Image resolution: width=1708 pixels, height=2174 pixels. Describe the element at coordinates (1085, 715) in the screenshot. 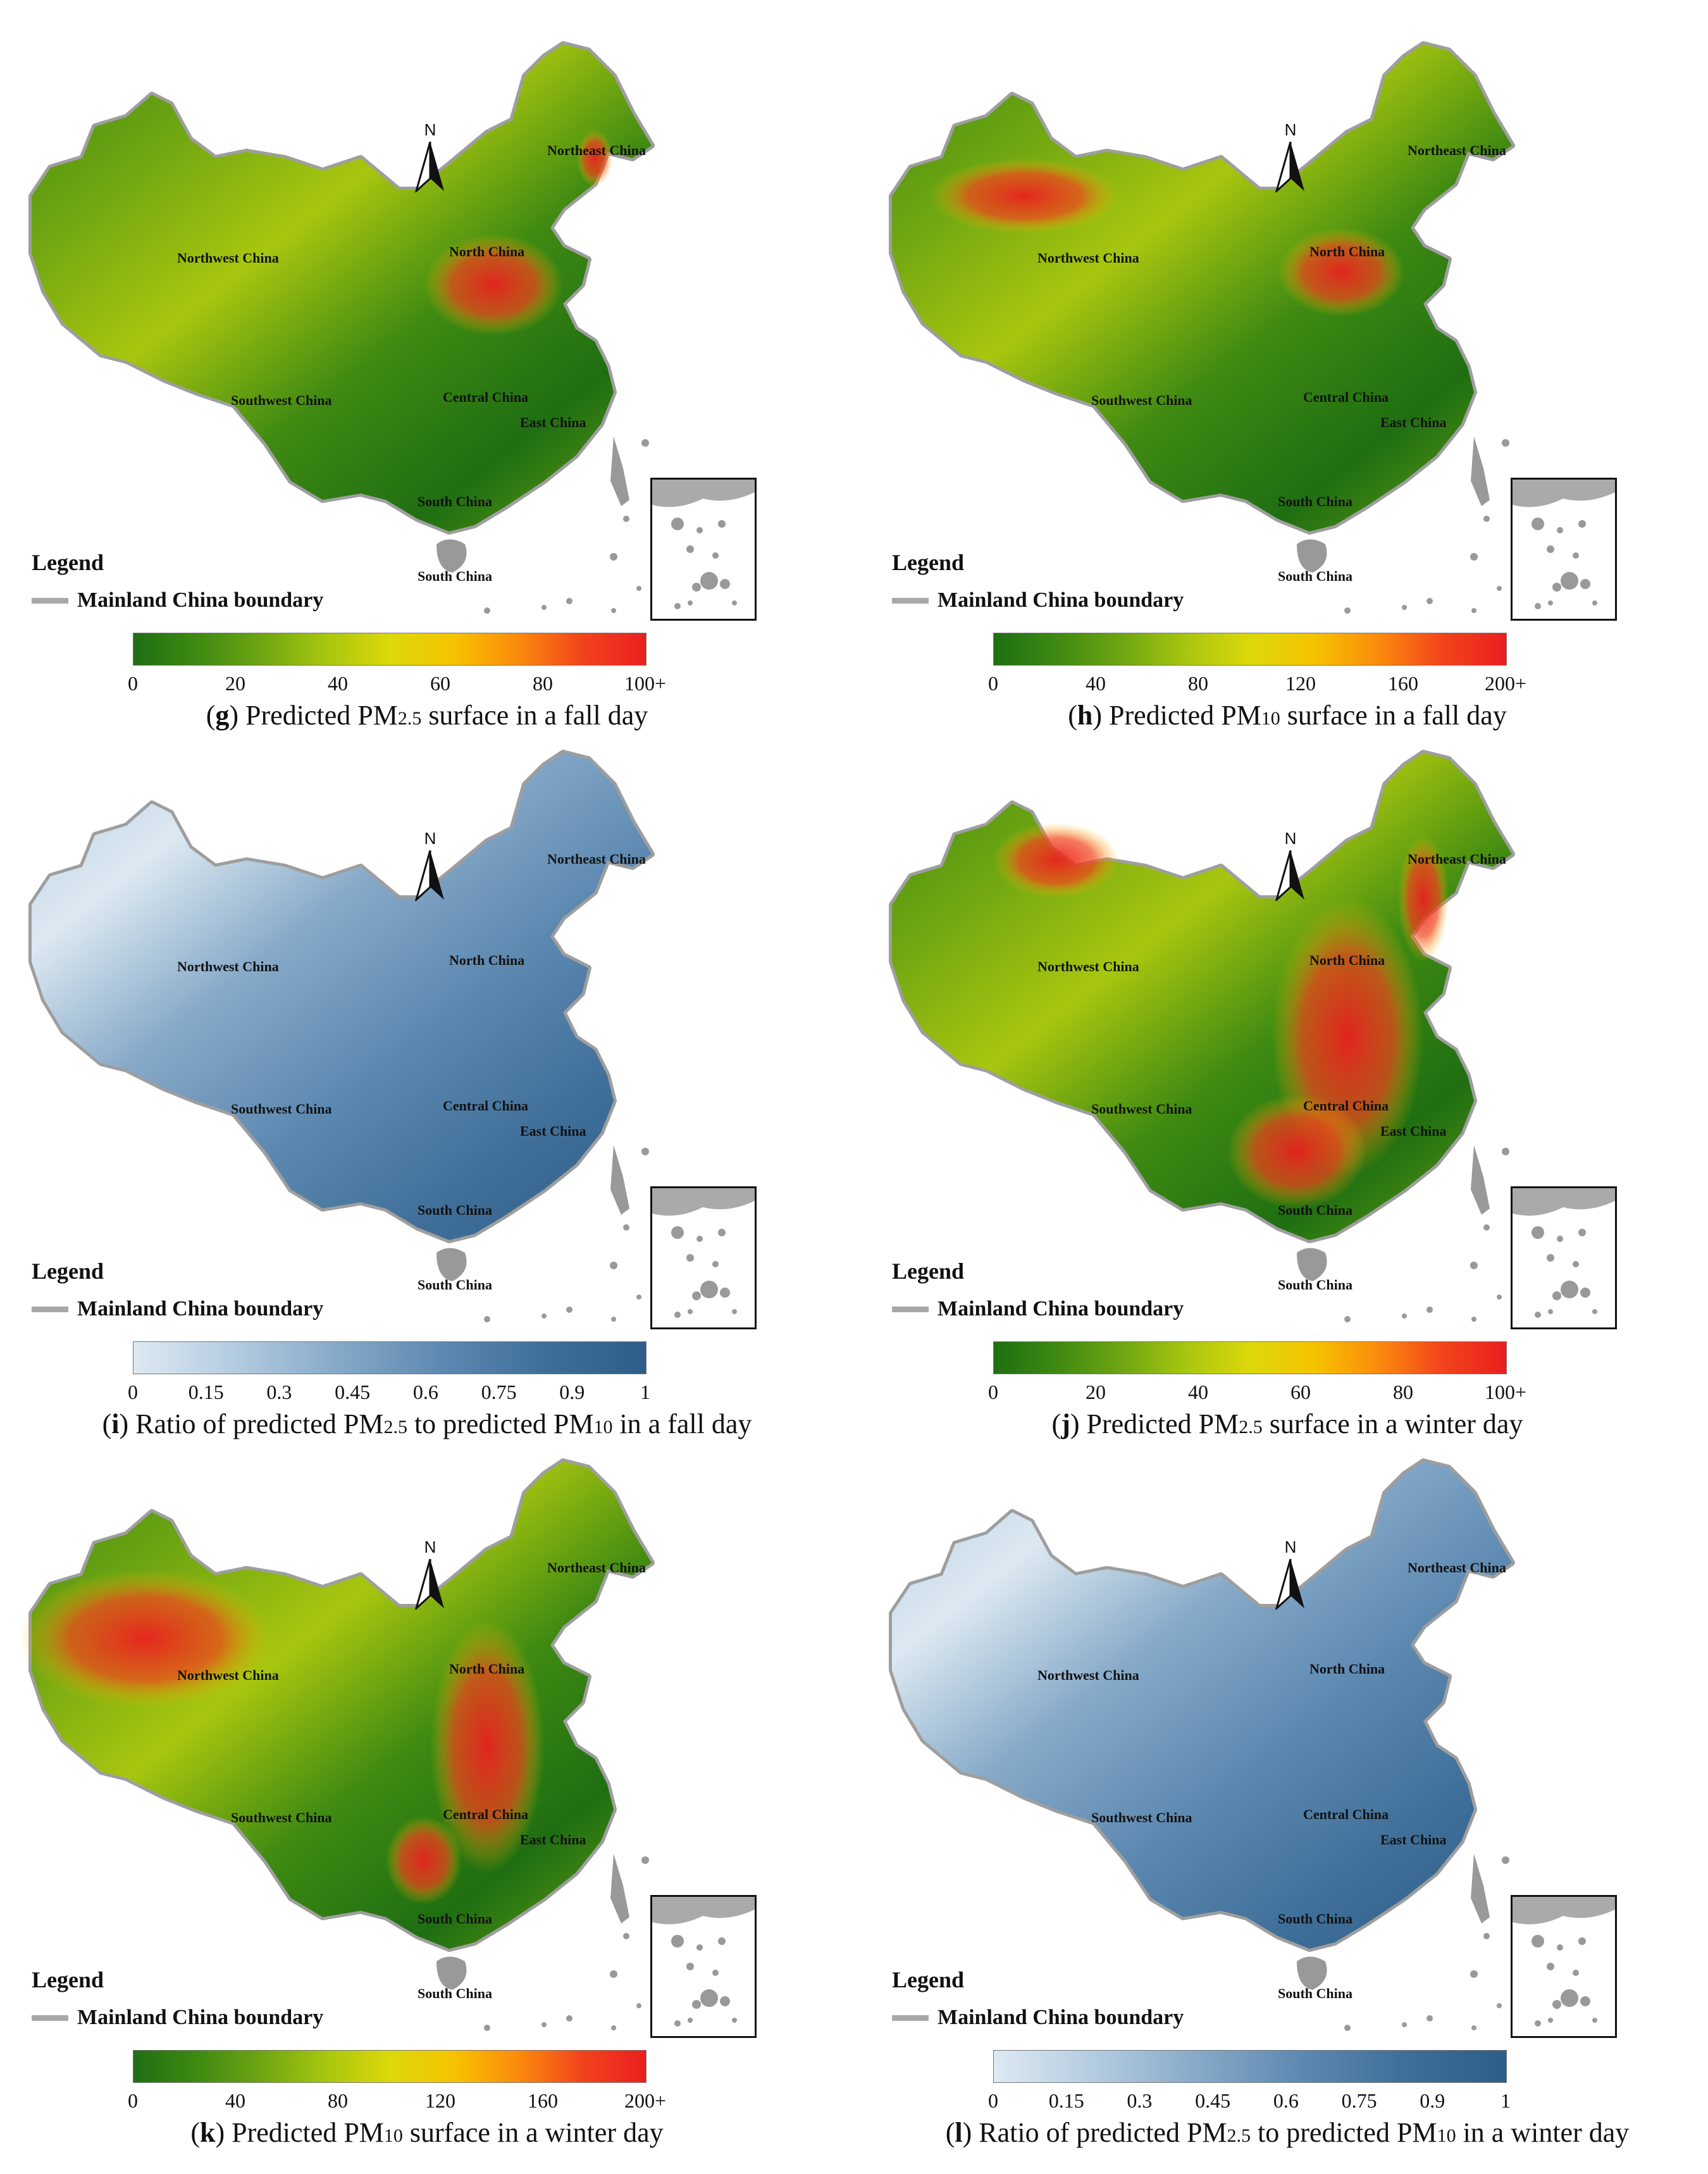

I see `caption-letter: h` at that location.